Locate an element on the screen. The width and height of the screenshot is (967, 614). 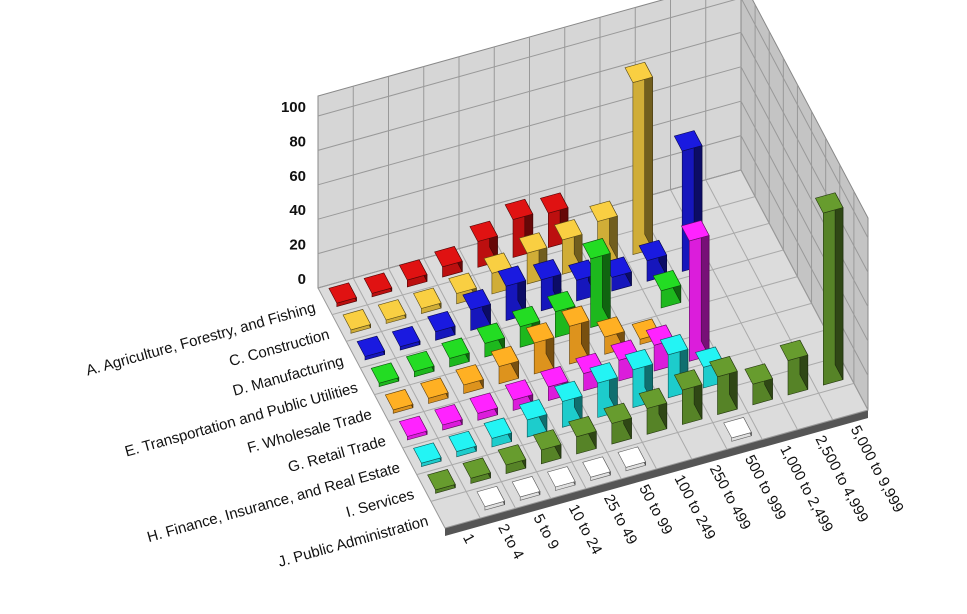
series-label: J. Public Administration is located at coordinates (353, 542).